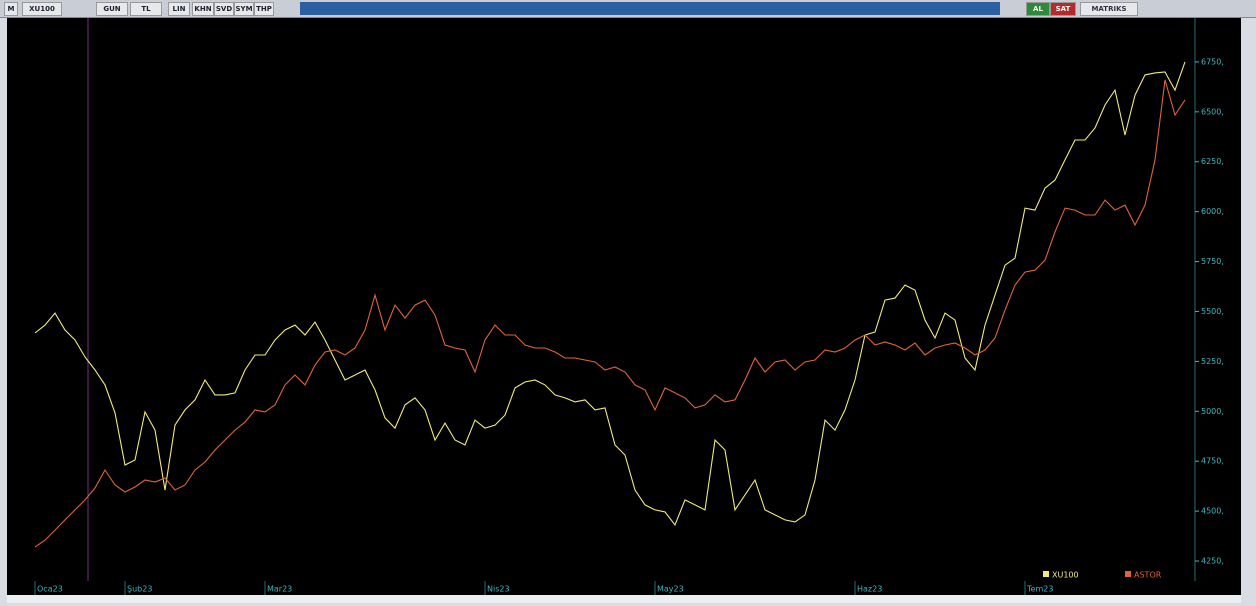 Image resolution: width=1256 pixels, height=606 pixels. Describe the element at coordinates (1038, 9) in the screenshot. I see `buy-button: AL` at that location.